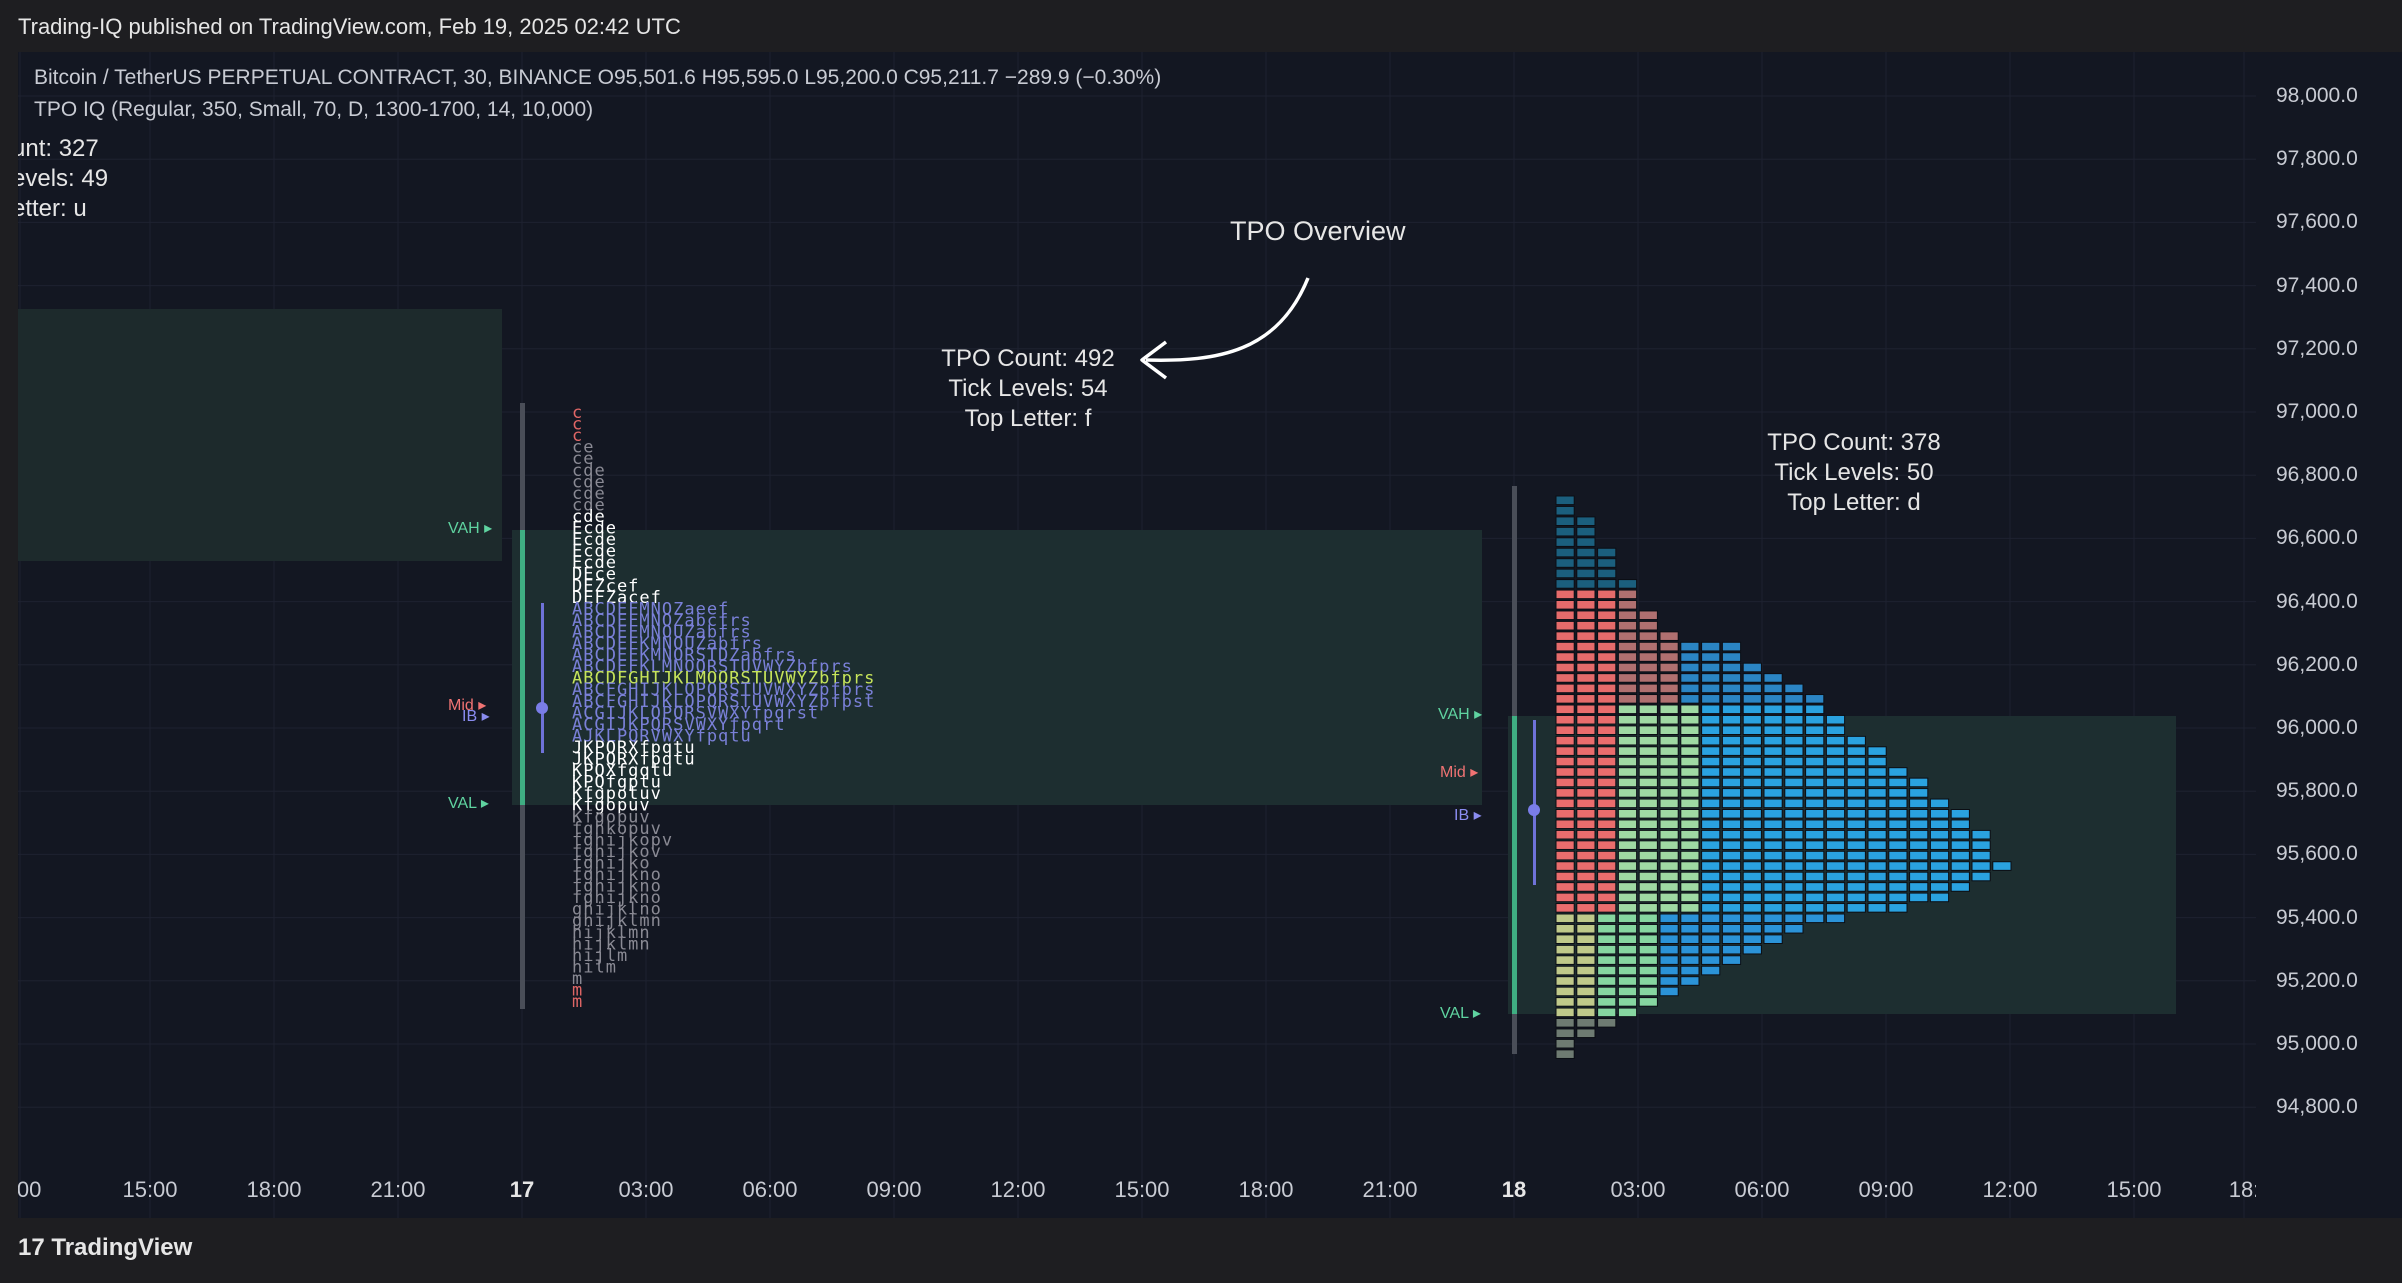 The image size is (2402, 1283). What do you see at coordinates (1854, 502) in the screenshot?
I see `right-top-letter: Top Letter: d` at bounding box center [1854, 502].